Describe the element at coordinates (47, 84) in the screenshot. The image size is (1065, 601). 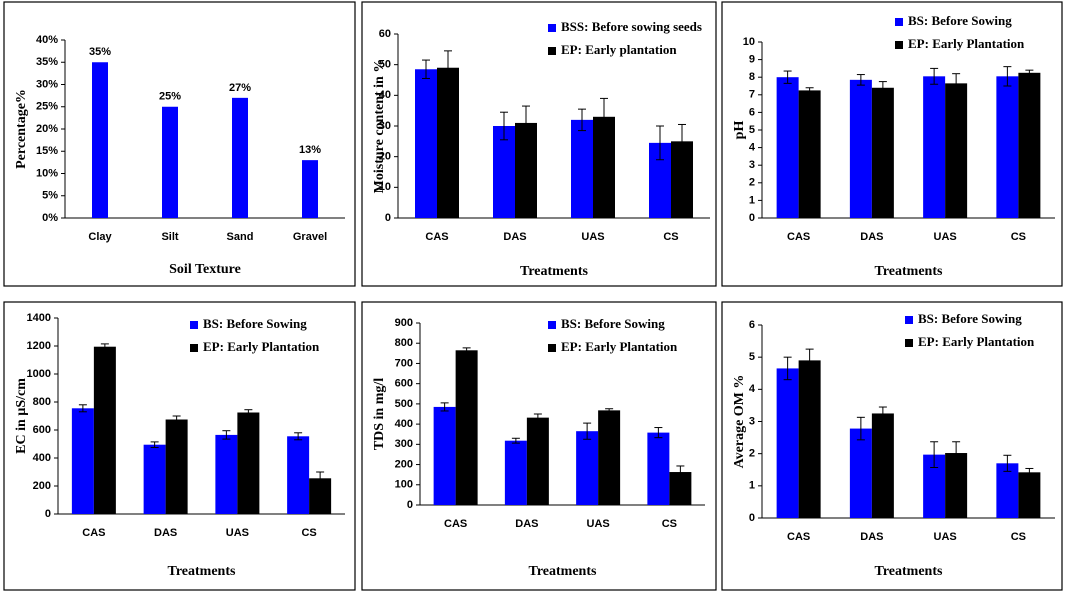
I see `y-tick-label: 30%` at that location.